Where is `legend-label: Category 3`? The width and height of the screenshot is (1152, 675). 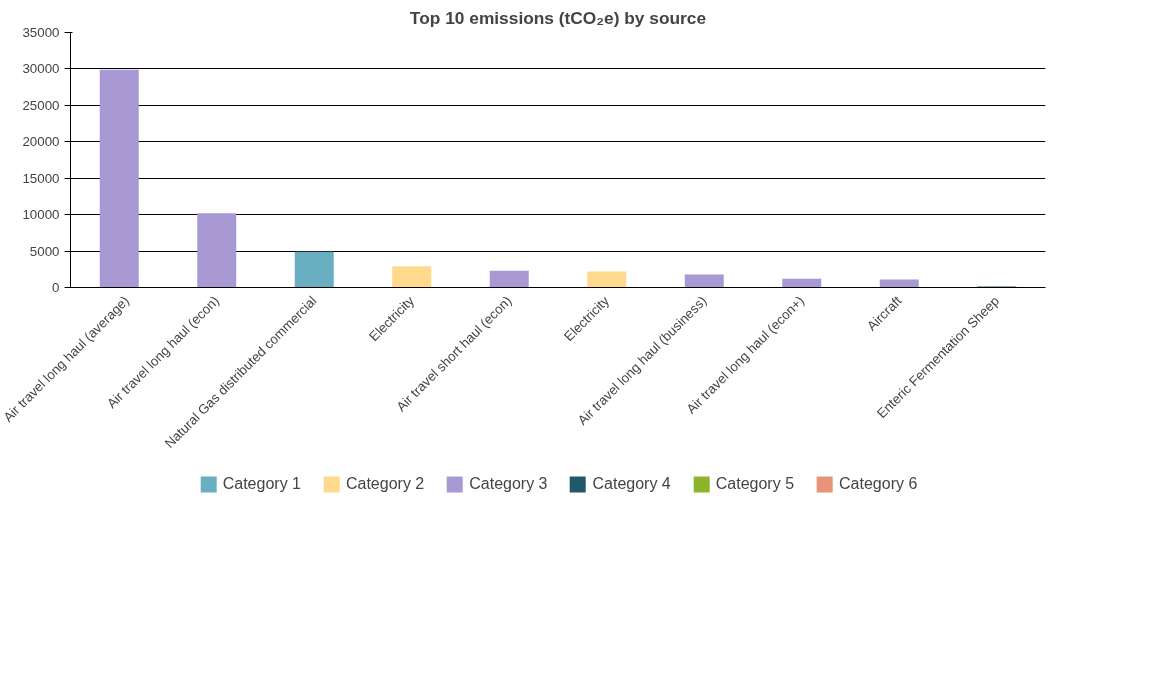 legend-label: Category 3 is located at coordinates (508, 484).